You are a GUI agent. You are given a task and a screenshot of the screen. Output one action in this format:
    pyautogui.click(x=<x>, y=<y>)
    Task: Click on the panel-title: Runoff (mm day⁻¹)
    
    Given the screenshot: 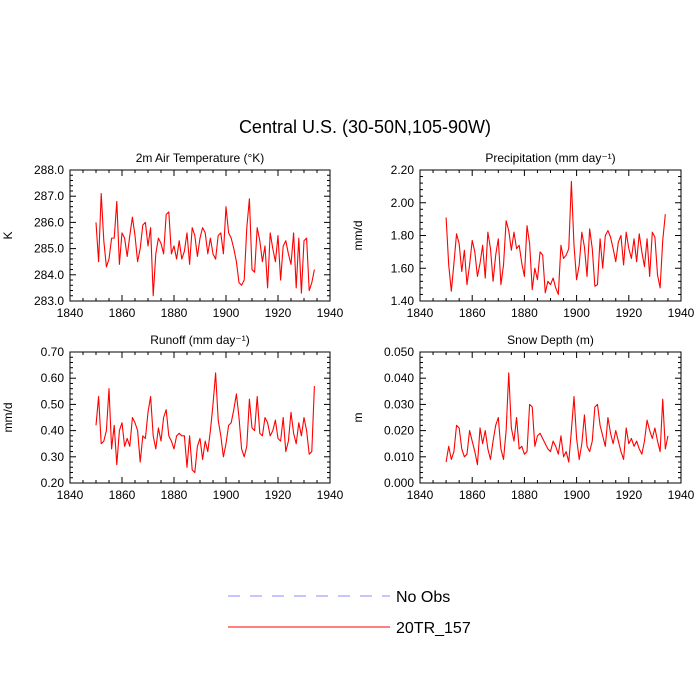 What is the action you would take?
    pyautogui.click(x=199, y=340)
    